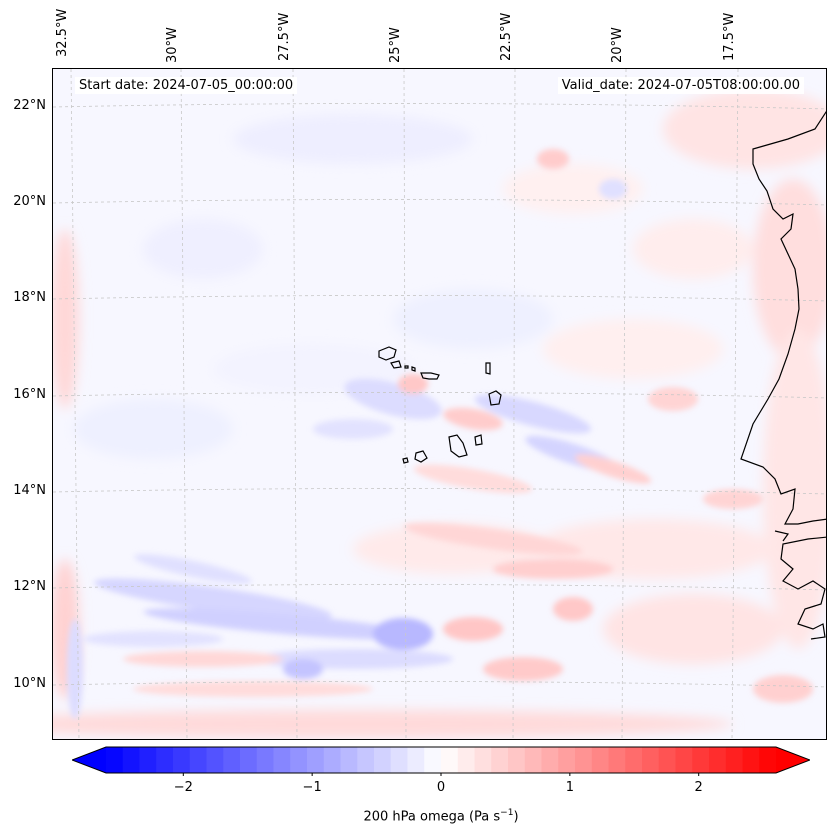 This screenshot has width=837, height=839. What do you see at coordinates (284, 36) in the screenshot?
I see `lon-label-27-5w: 27.5°W` at bounding box center [284, 36].